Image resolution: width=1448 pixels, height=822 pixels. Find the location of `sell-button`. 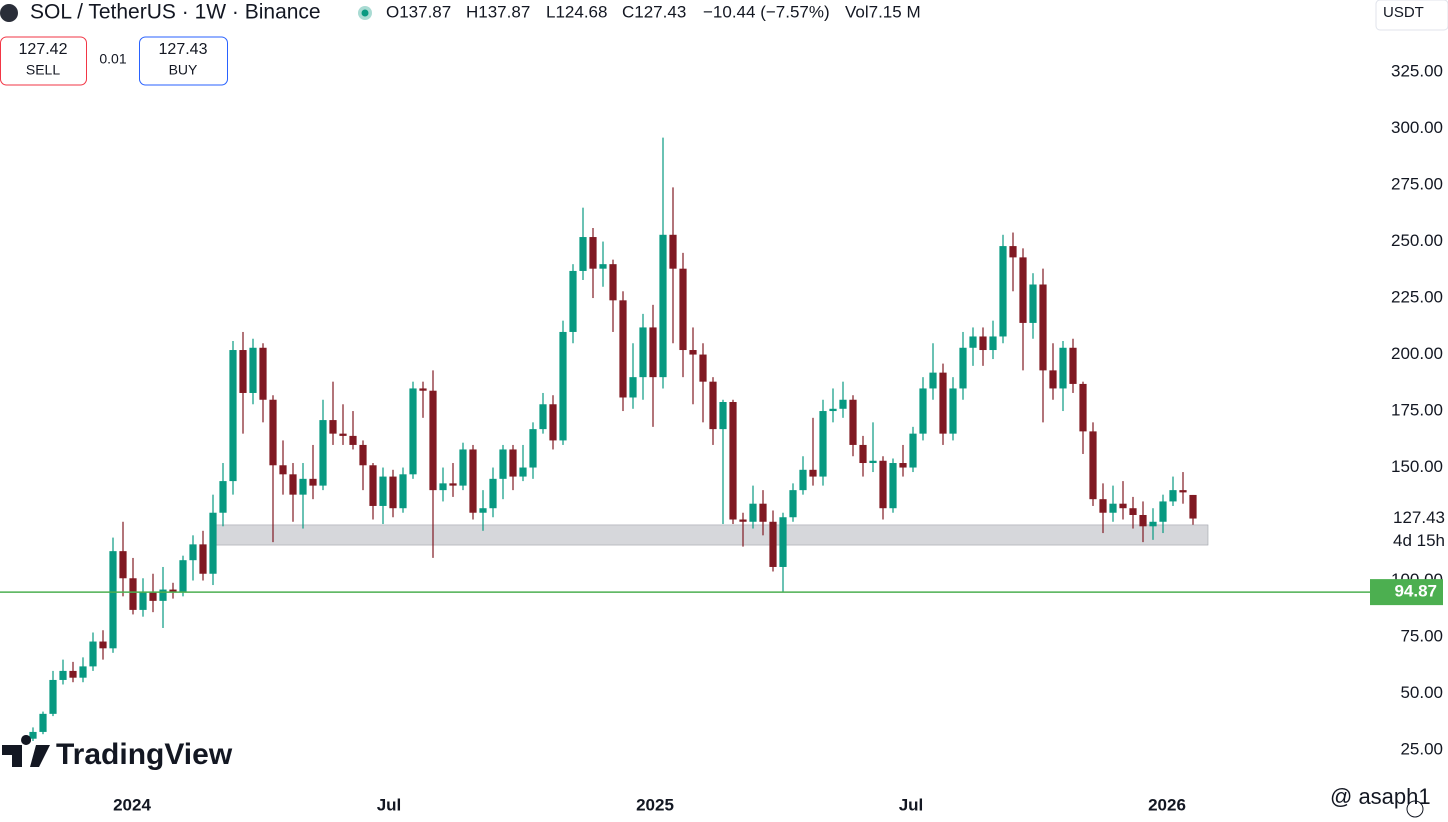

sell-button is located at coordinates (43, 61).